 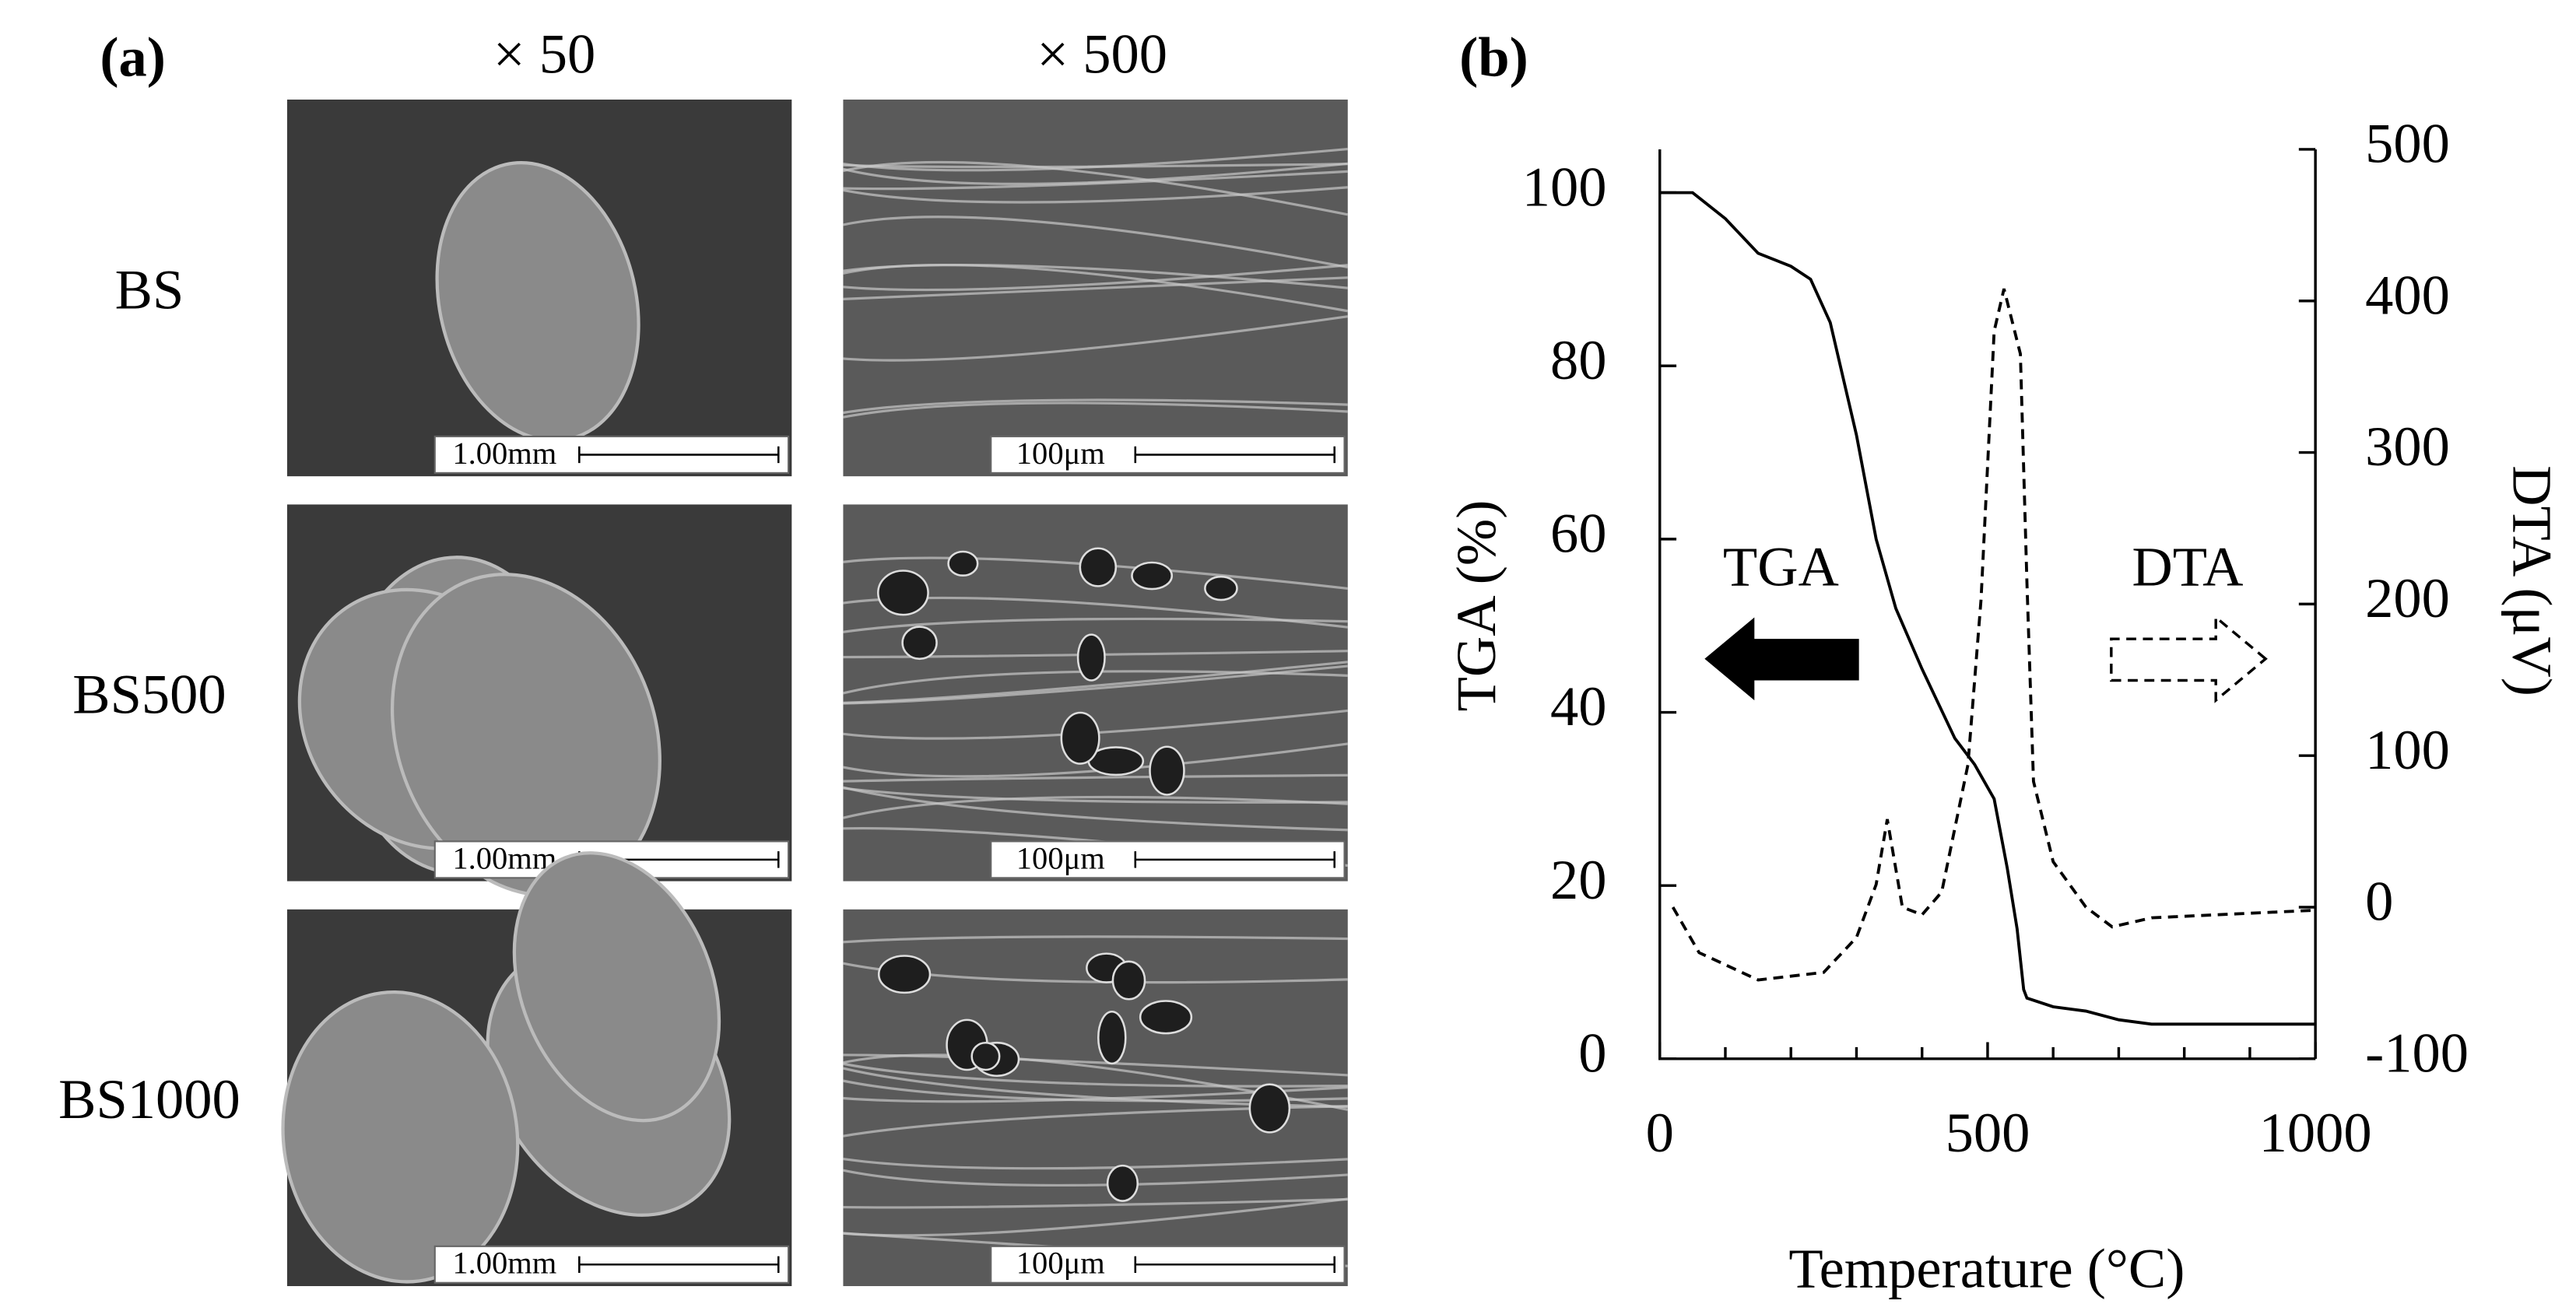 What do you see at coordinates (2533, 580) in the screenshot?
I see `y2-axis-label: DTA (μV)` at bounding box center [2533, 580].